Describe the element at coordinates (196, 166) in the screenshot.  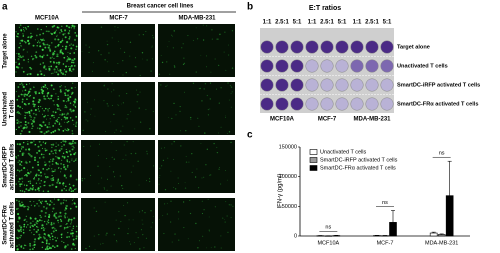
I see `fluorescence-image` at that location.